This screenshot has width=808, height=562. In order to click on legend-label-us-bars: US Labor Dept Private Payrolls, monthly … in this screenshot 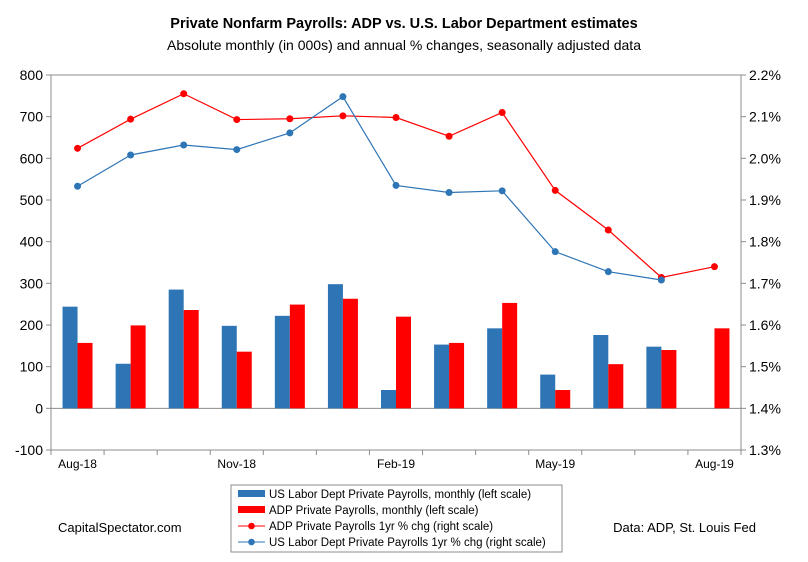, I will do `click(400, 495)`.